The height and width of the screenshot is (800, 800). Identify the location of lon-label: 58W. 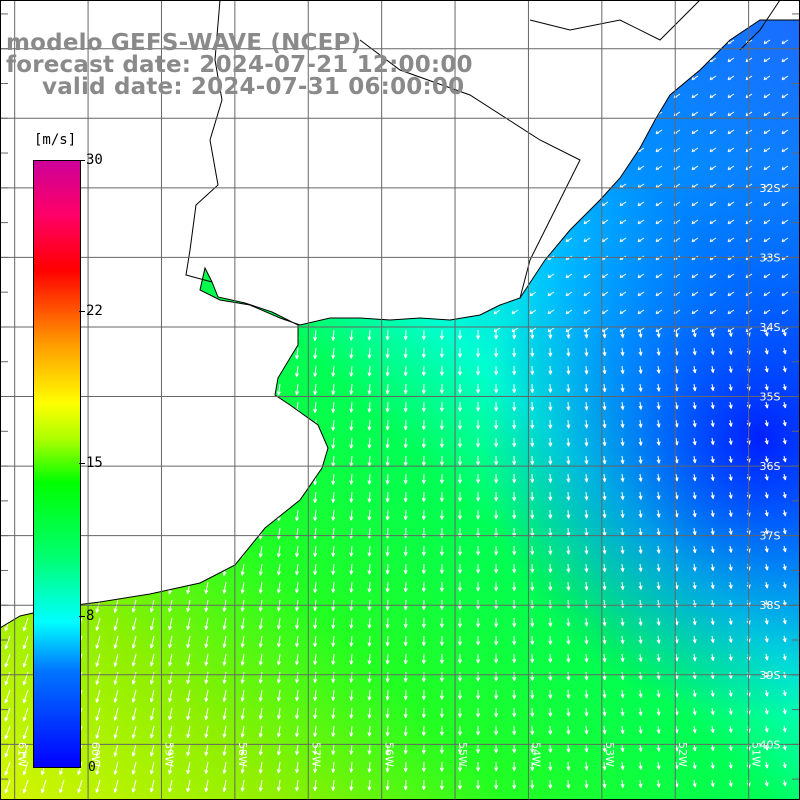
(242, 754).